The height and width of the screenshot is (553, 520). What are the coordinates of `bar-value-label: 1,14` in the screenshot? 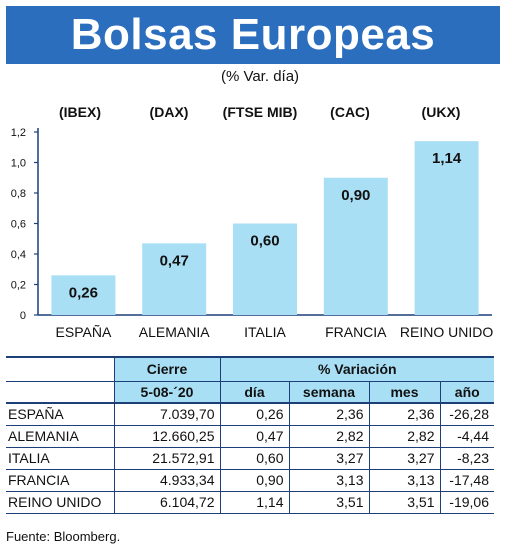 It's located at (447, 158).